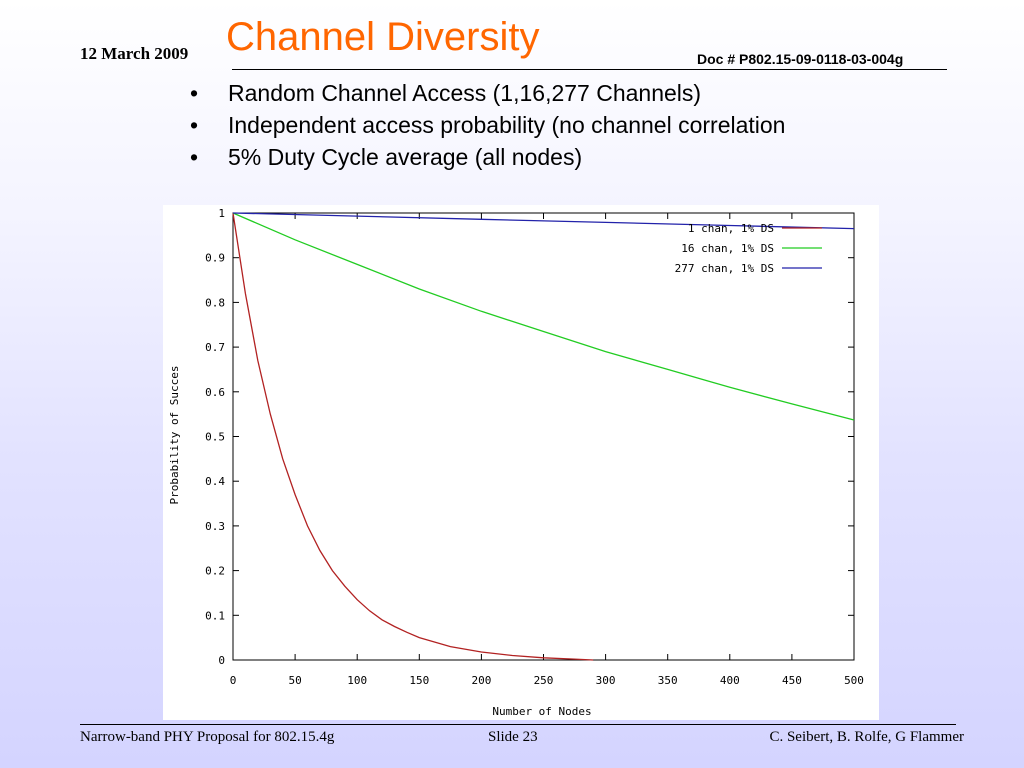 The height and width of the screenshot is (768, 1024). Describe the element at coordinates (731, 228) in the screenshot. I see `legend-label-0: 1 chan, 1% DS` at that location.